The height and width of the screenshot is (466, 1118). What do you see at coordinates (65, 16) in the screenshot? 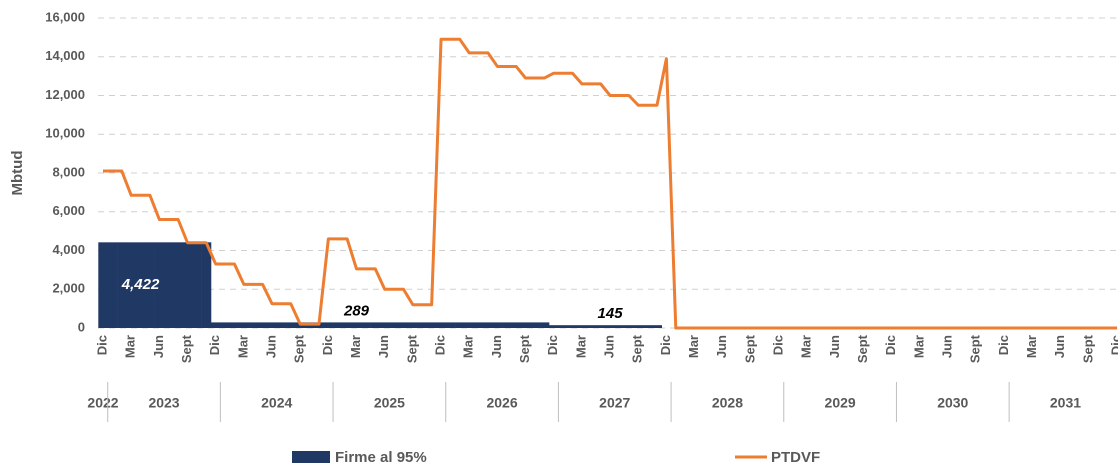
I see `y-tick-label: 16,000` at bounding box center [65, 16].